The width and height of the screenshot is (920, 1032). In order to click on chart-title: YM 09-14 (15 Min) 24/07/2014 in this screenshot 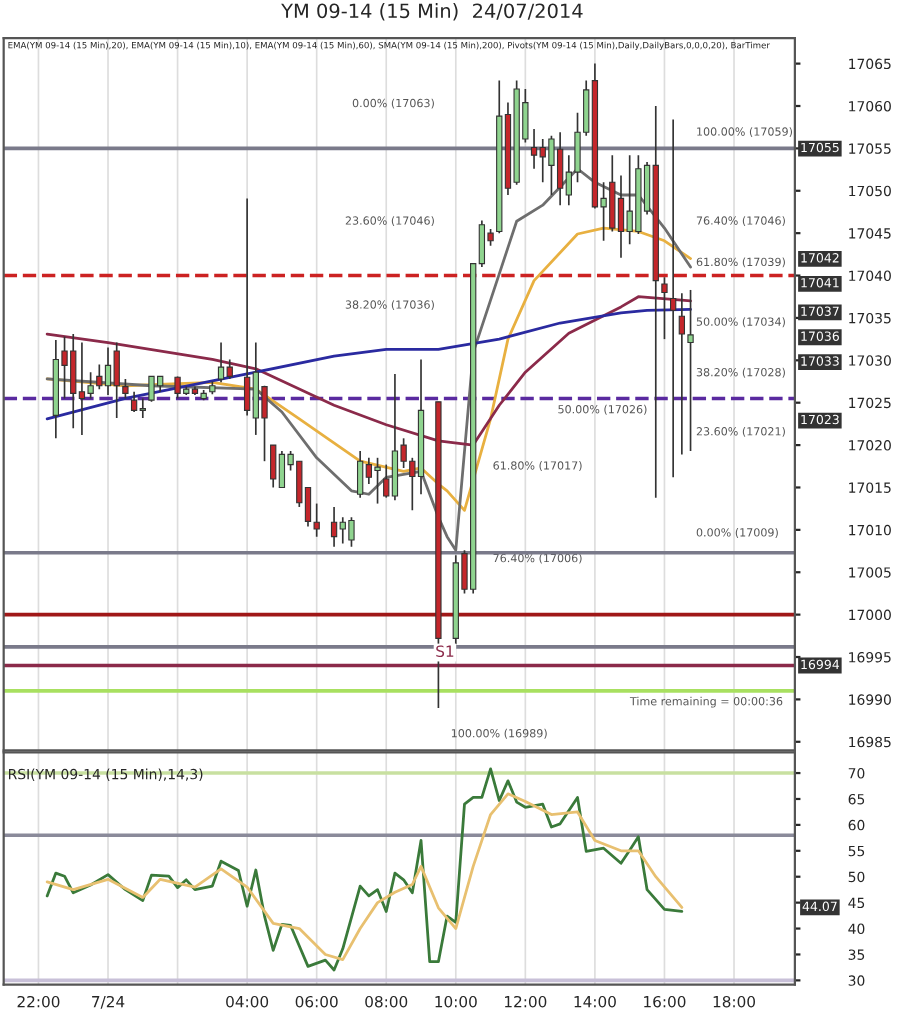, I will do `click(432, 12)`.